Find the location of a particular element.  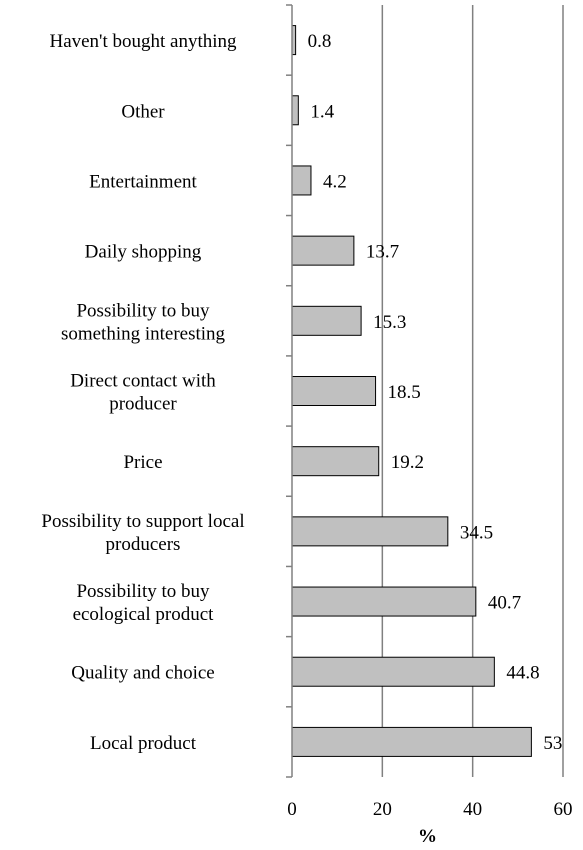

data-label: 40.7 is located at coordinates (504, 603).